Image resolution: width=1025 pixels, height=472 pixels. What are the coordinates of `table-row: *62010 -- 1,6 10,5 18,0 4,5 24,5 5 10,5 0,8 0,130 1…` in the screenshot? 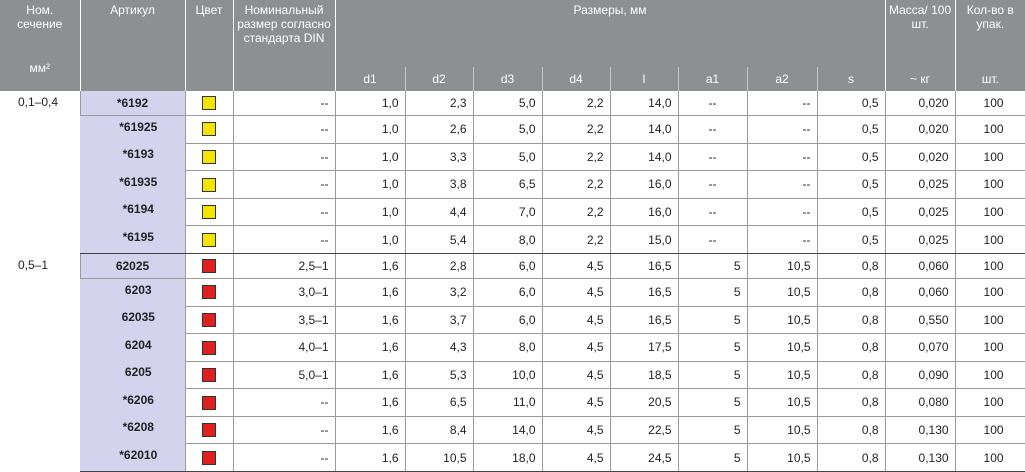 It's located at (512, 457).